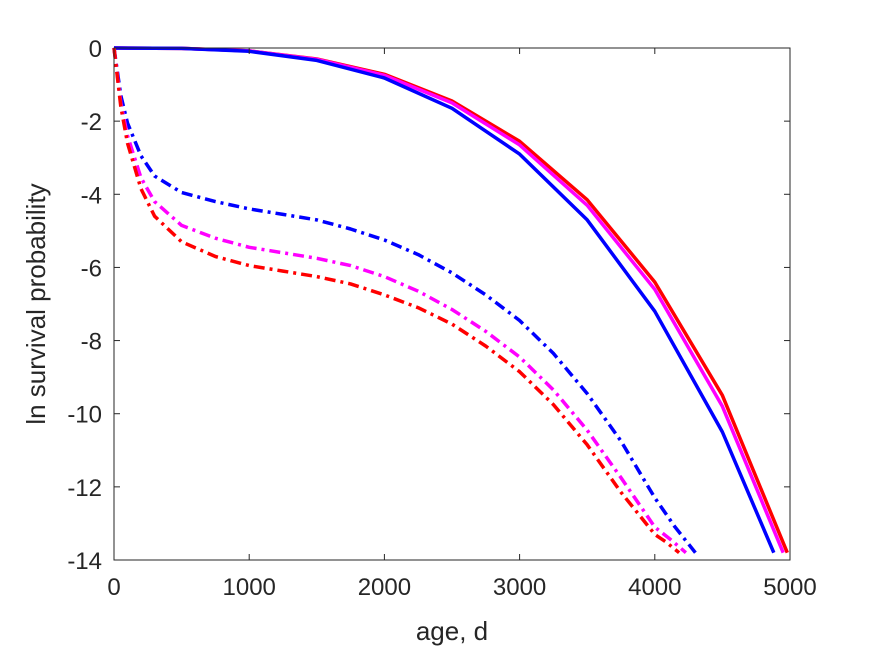  What do you see at coordinates (91, 342) in the screenshot?
I see `y-tick-label: -8` at bounding box center [91, 342].